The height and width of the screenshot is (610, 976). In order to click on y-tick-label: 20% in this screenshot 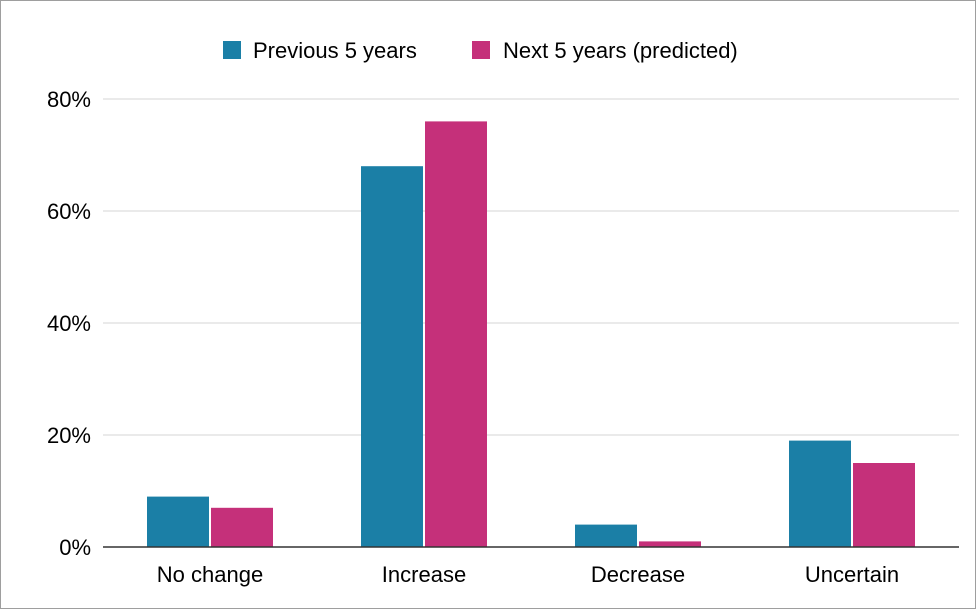, I will do `click(69, 435)`.